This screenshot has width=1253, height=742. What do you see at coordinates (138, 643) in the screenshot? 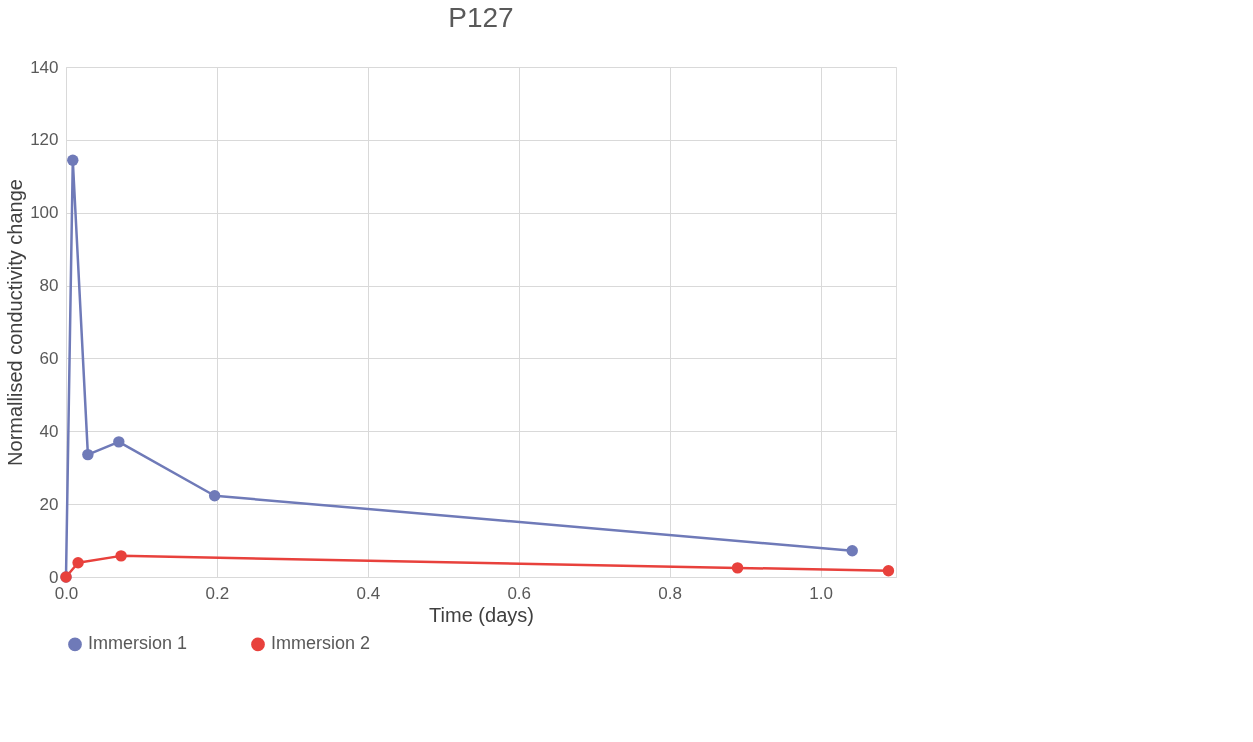
I see `legend-label: Immersion 1` at bounding box center [138, 643].